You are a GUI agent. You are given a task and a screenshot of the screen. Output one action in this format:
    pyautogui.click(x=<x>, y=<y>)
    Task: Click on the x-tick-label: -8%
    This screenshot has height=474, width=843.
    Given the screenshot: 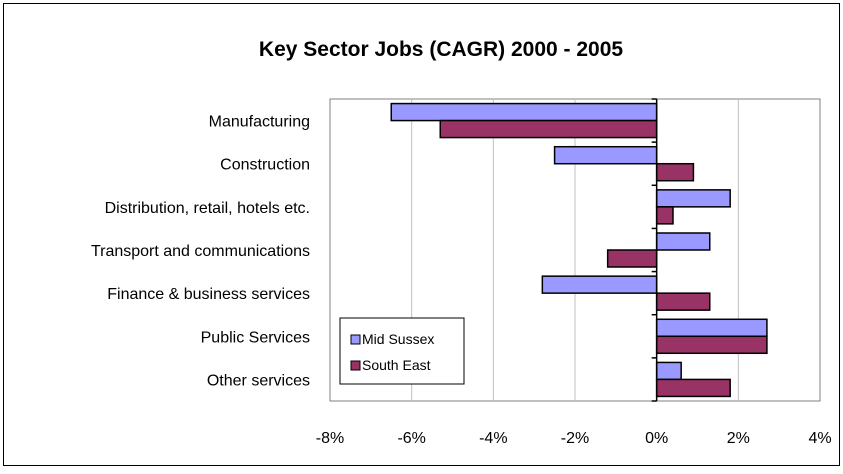 What is the action you would take?
    pyautogui.click(x=330, y=438)
    